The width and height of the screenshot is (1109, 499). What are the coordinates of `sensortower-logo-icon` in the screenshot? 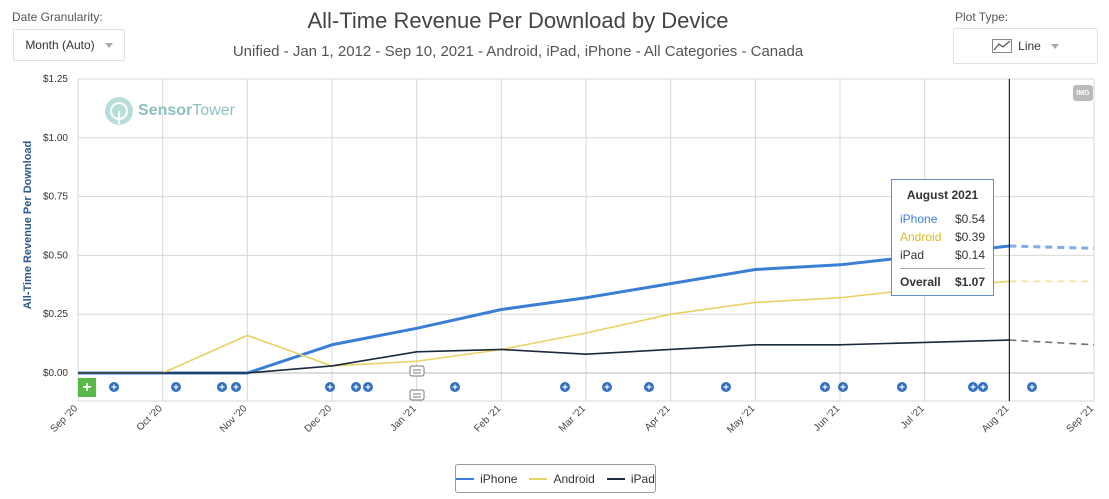 It's located at (119, 111).